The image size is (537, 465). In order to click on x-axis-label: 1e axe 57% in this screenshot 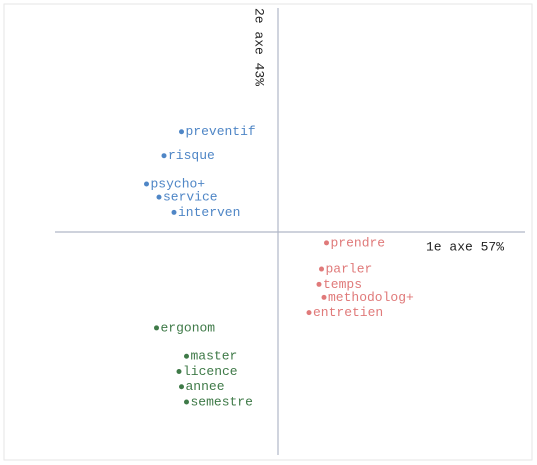, I will do `click(465, 246)`.